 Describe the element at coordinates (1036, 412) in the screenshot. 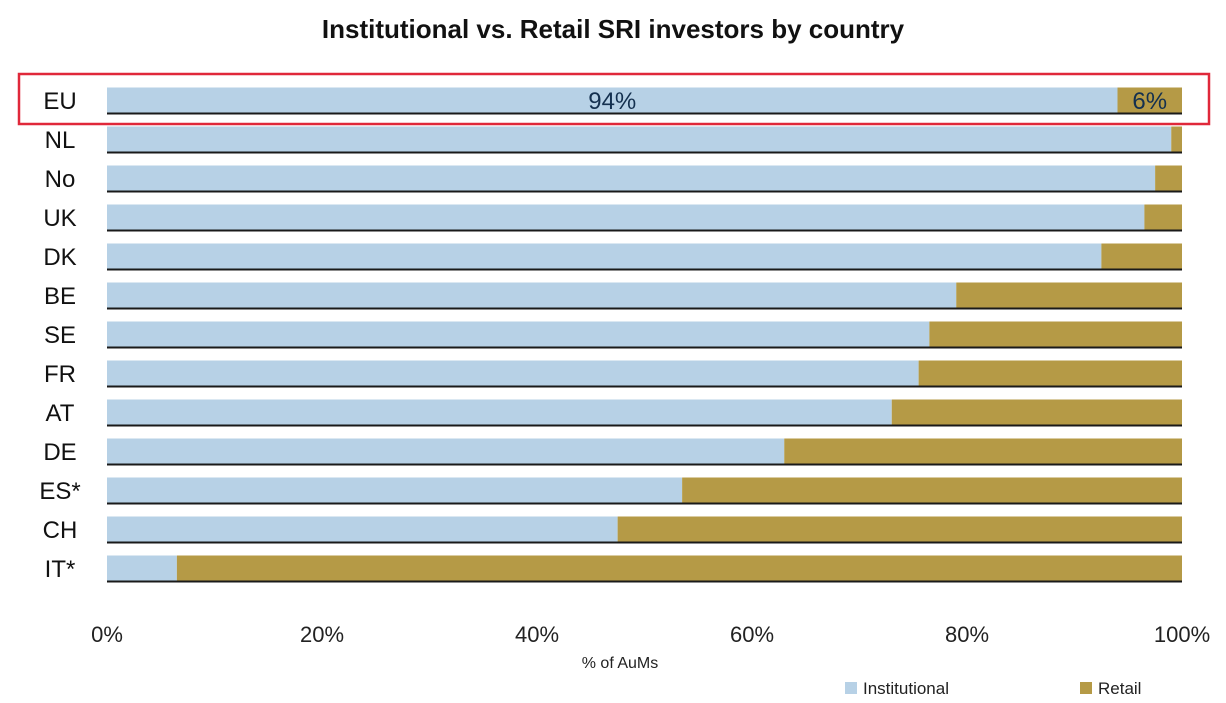

I see `bar-at-retail` at that location.